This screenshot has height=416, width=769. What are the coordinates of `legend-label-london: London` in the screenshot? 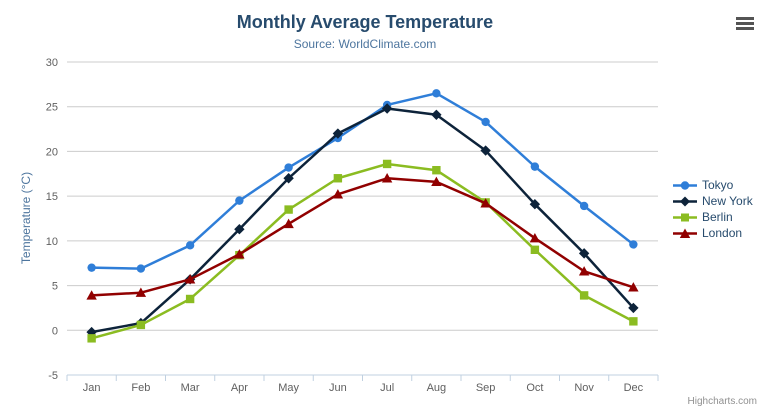 It's located at (722, 233).